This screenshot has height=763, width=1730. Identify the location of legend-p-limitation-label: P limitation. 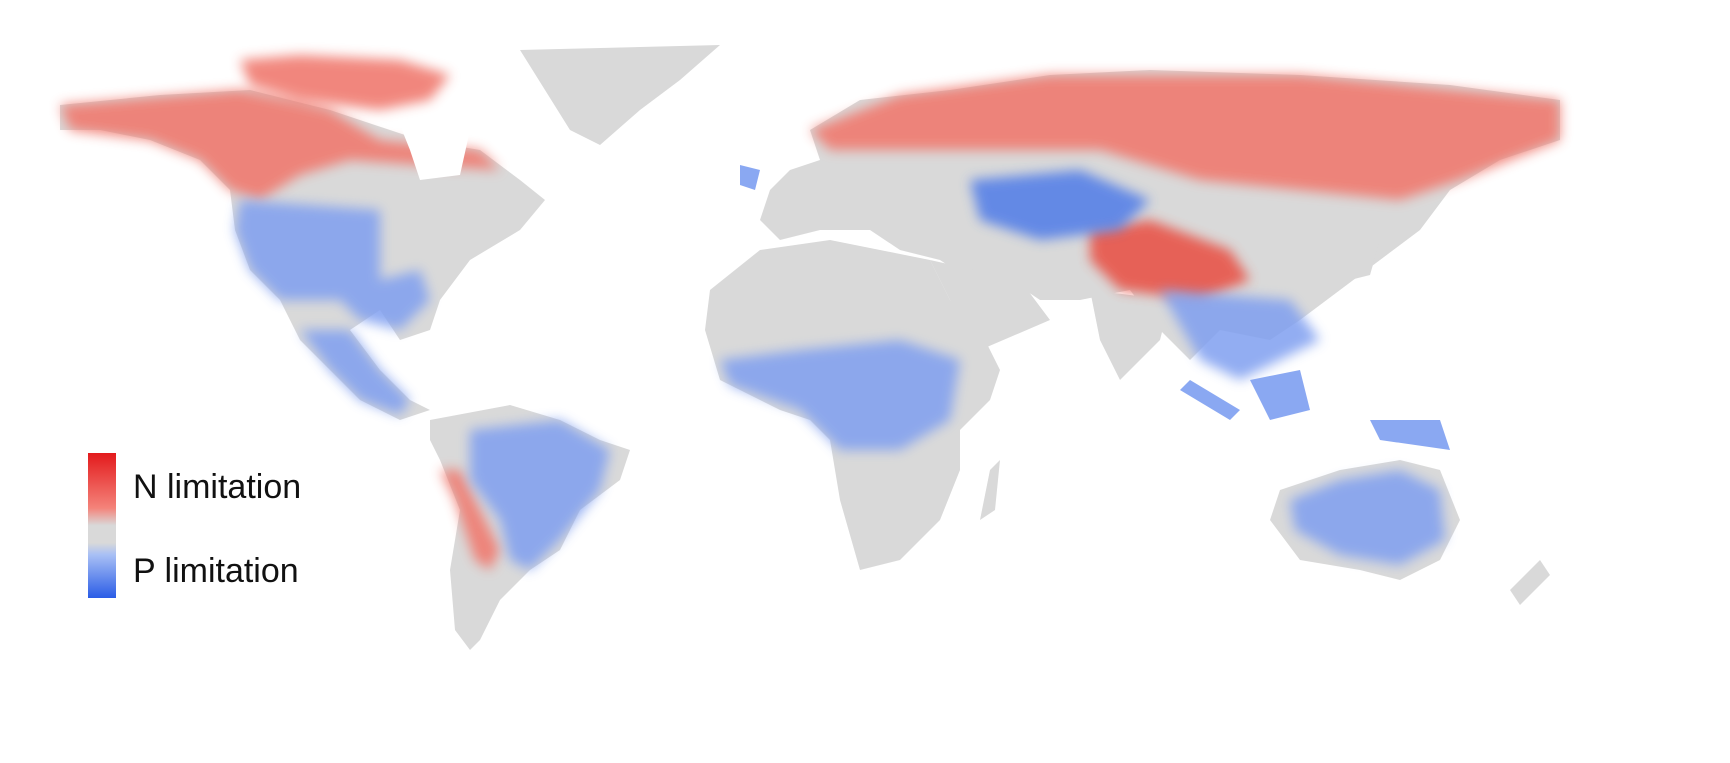
(216, 571).